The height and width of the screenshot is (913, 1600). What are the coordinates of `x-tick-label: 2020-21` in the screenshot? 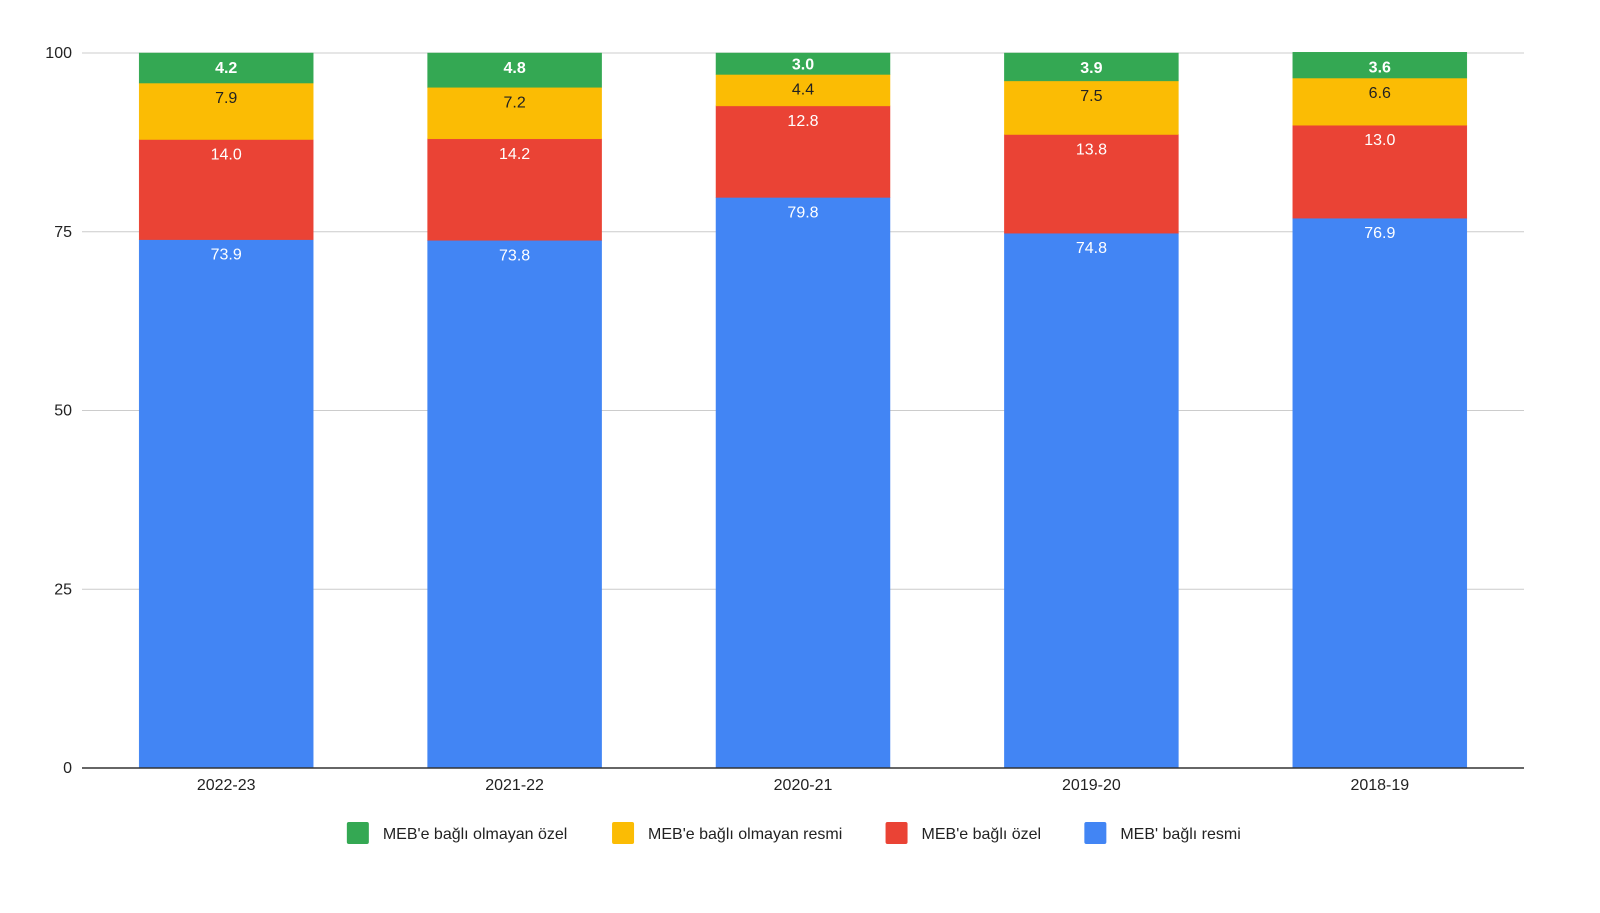 It's located at (803, 785).